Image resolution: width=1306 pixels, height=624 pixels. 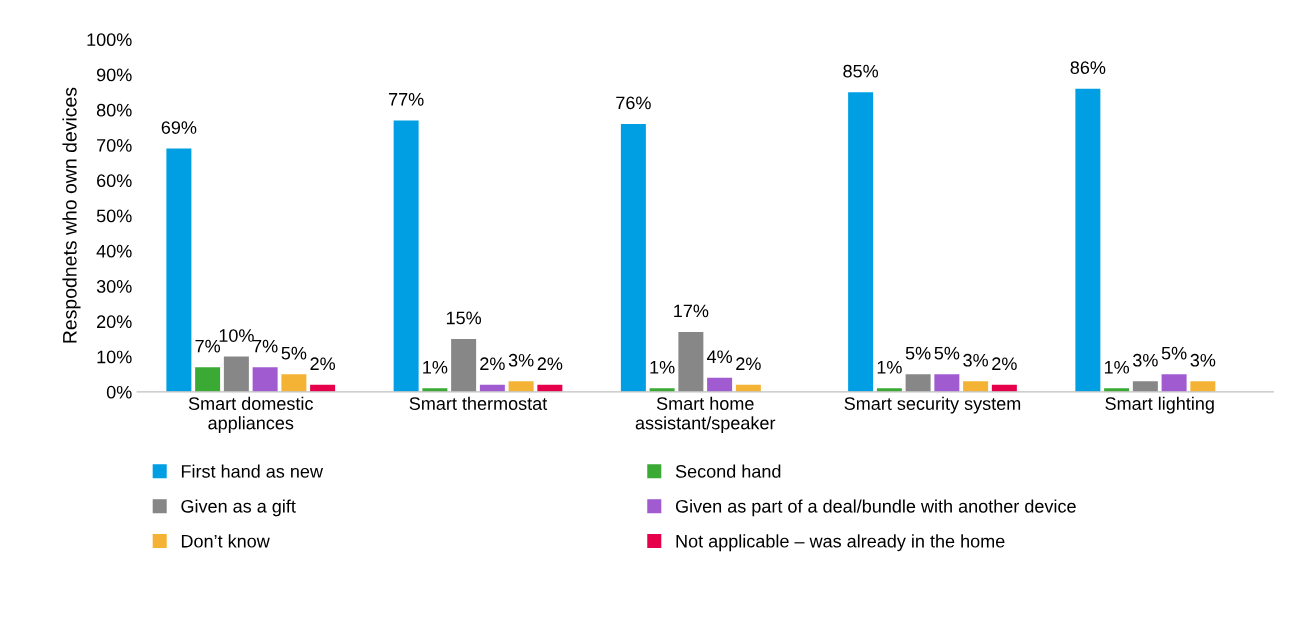 What do you see at coordinates (633, 103) in the screenshot?
I see `data-label: 76%` at bounding box center [633, 103].